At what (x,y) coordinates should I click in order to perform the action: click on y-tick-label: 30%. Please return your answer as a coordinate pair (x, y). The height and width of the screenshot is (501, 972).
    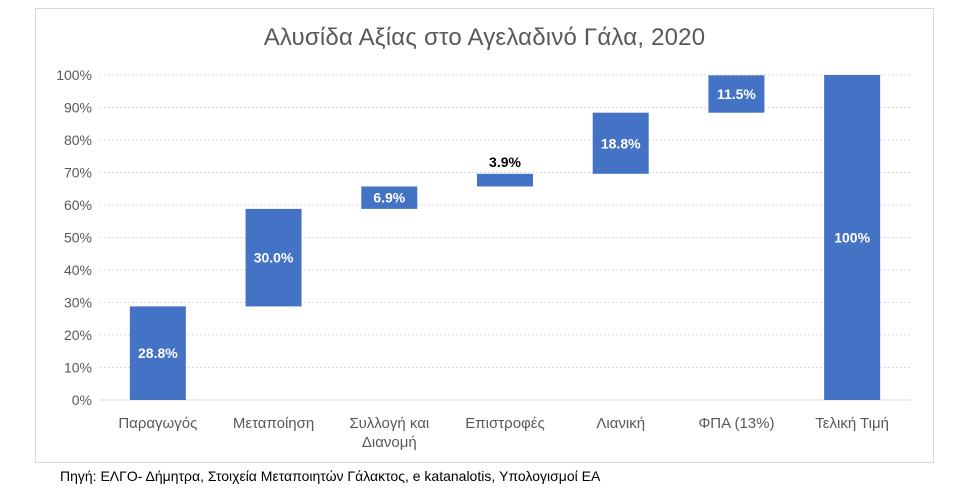
    Looking at the image, I should click on (78, 303).